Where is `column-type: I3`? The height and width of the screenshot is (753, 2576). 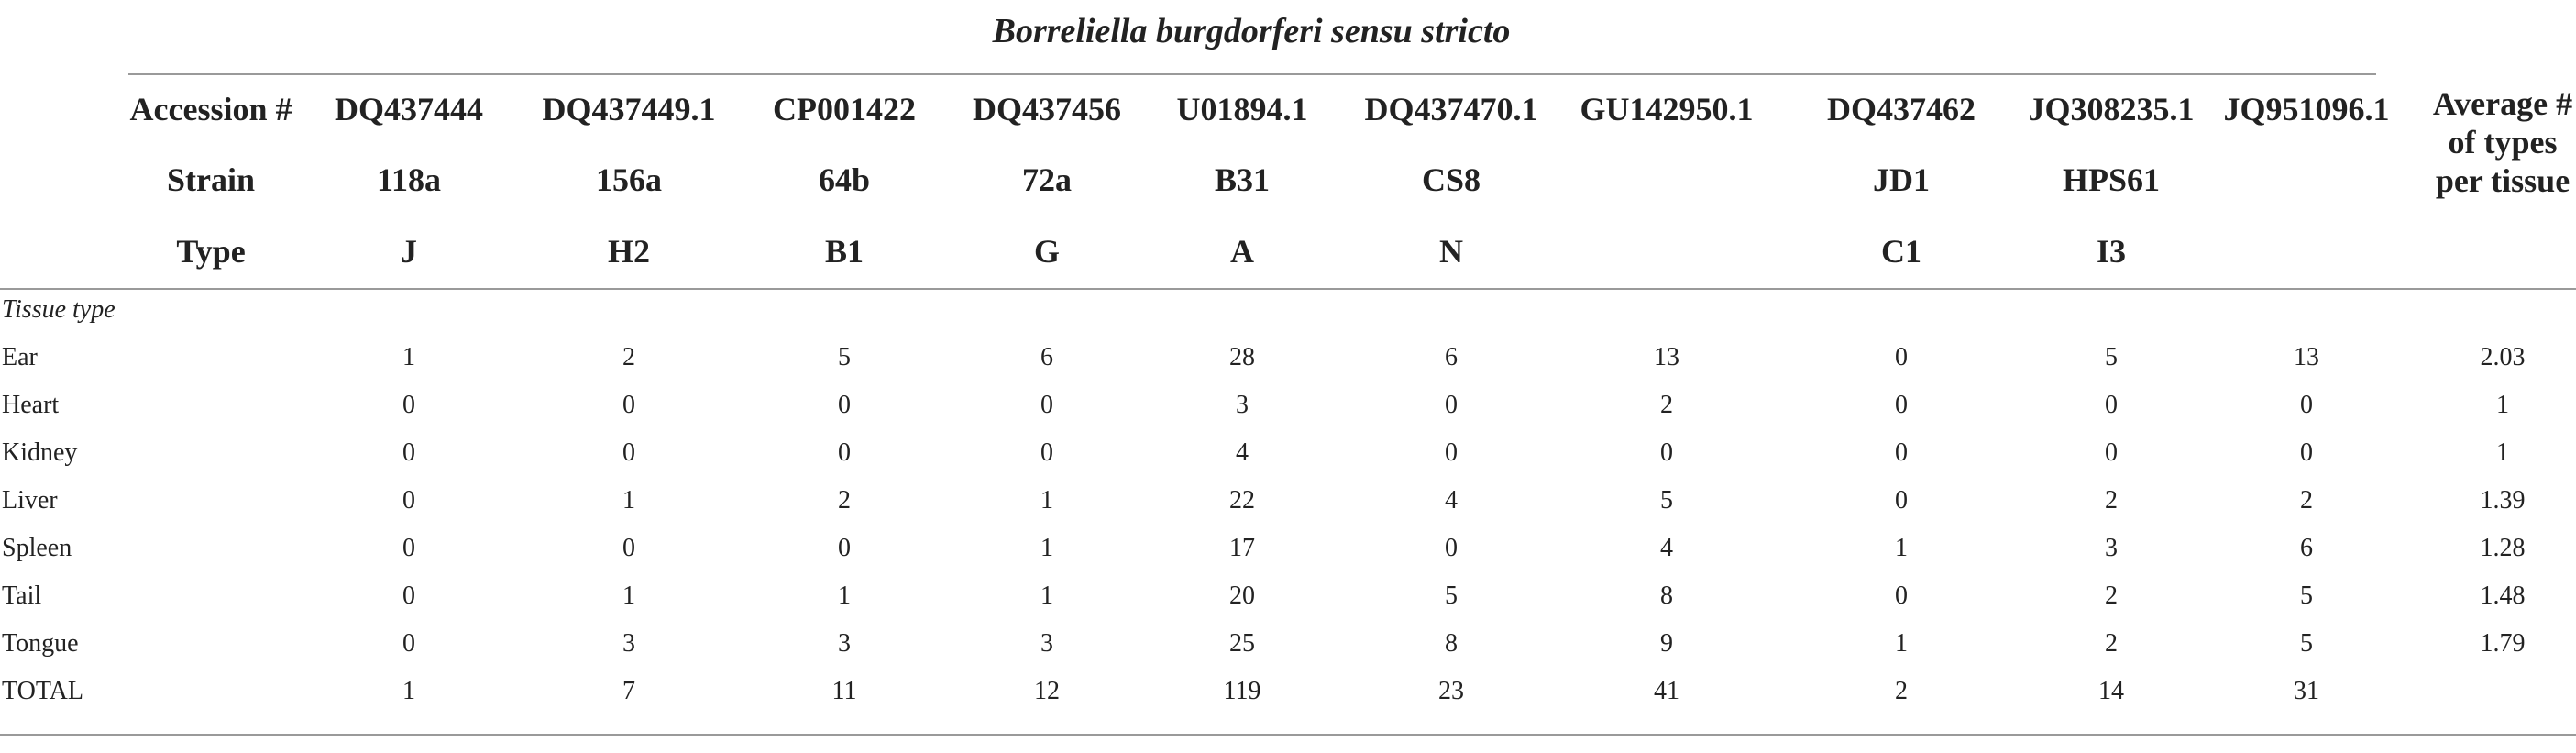 column-type: I3 is located at coordinates (2112, 251).